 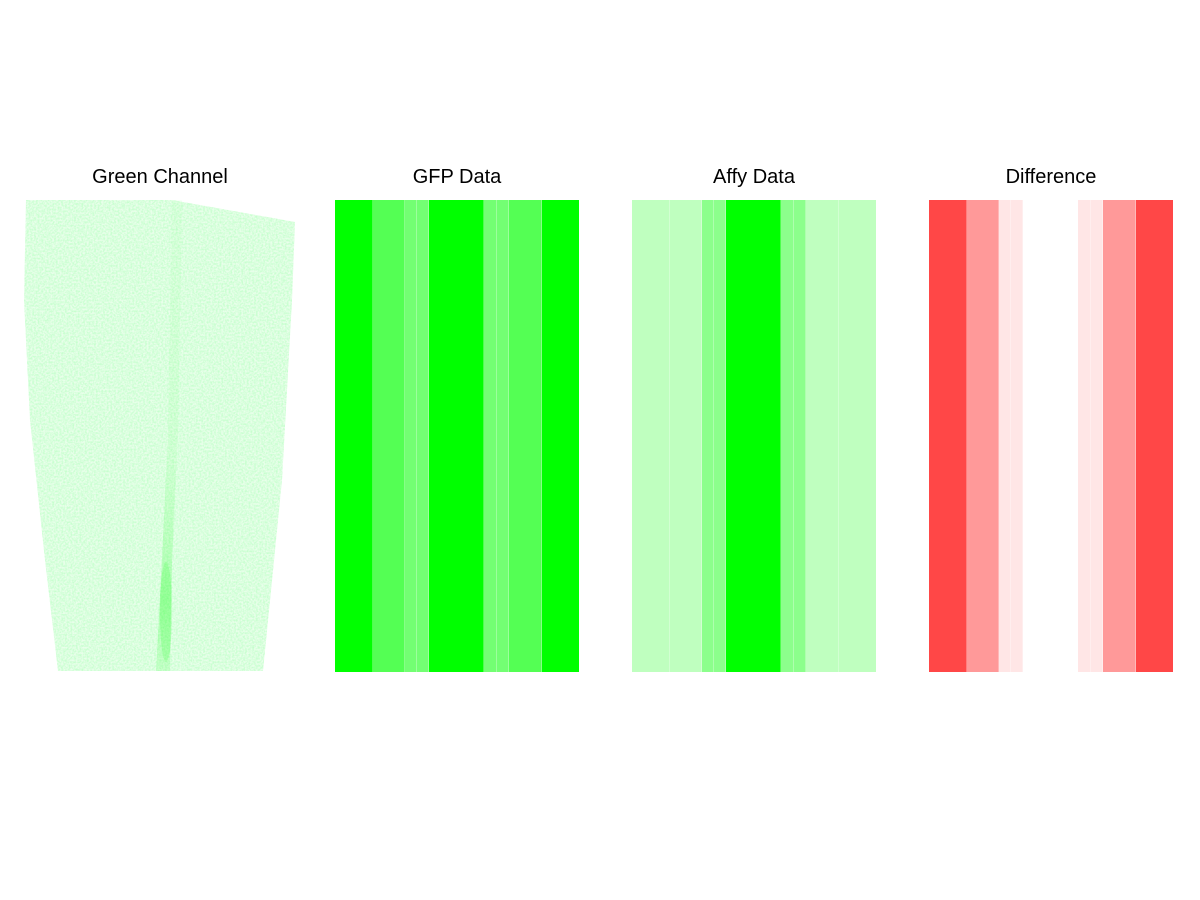 I want to click on tissue-central-streak, so click(x=169, y=435).